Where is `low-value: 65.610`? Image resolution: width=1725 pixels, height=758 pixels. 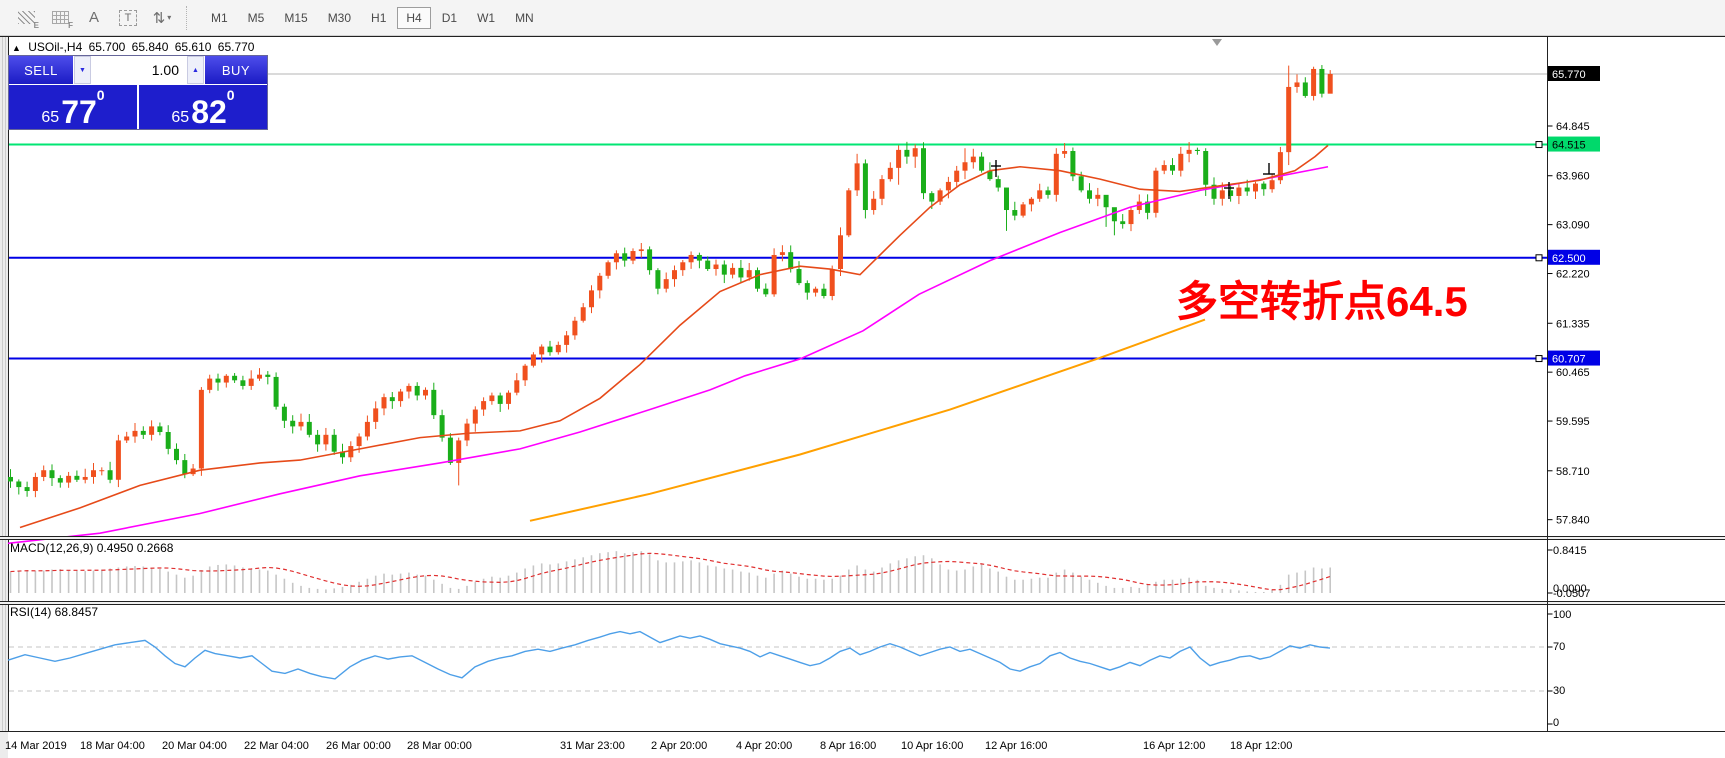
low-value: 65.610 is located at coordinates (193, 47).